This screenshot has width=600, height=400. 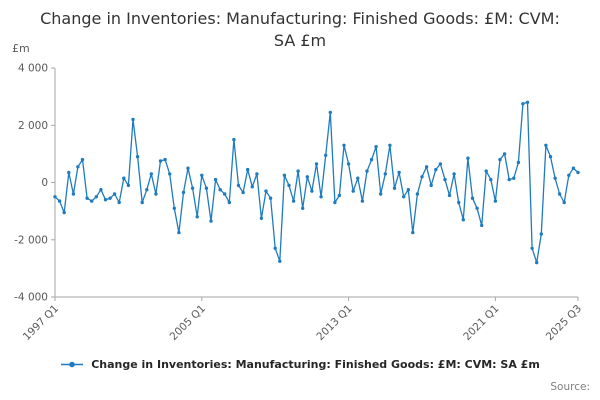 I want to click on svg-text: 2013 Q1, so click(x=334, y=323).